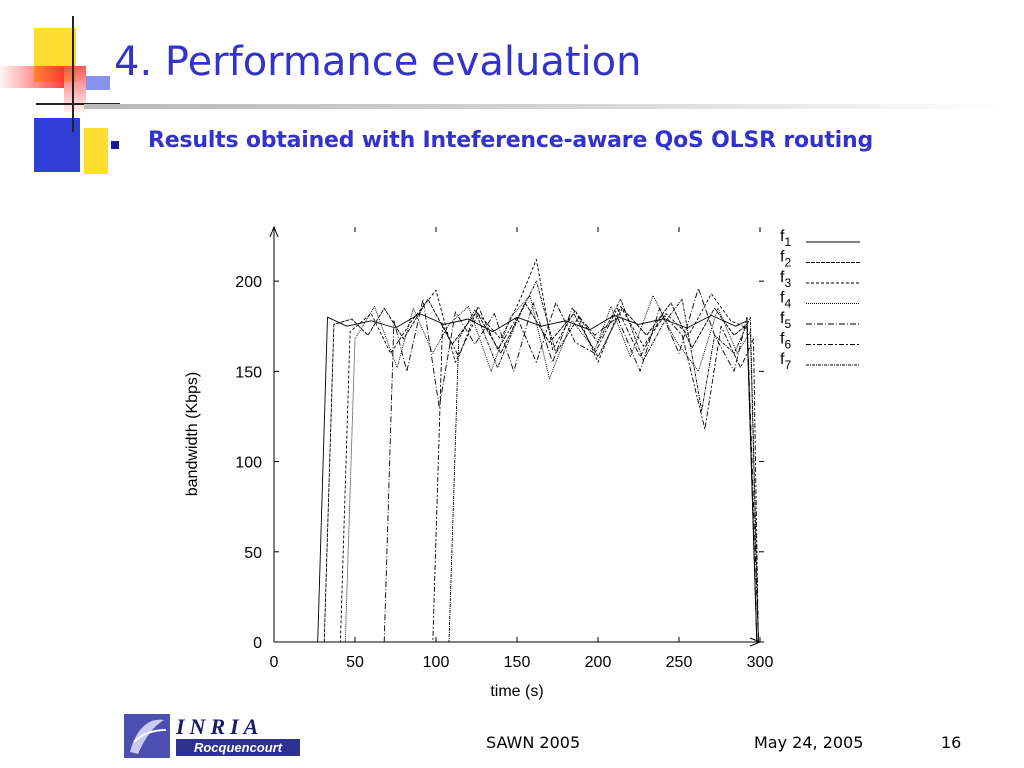 This screenshot has height=768, width=1024. I want to click on title-underline, so click(544, 106).